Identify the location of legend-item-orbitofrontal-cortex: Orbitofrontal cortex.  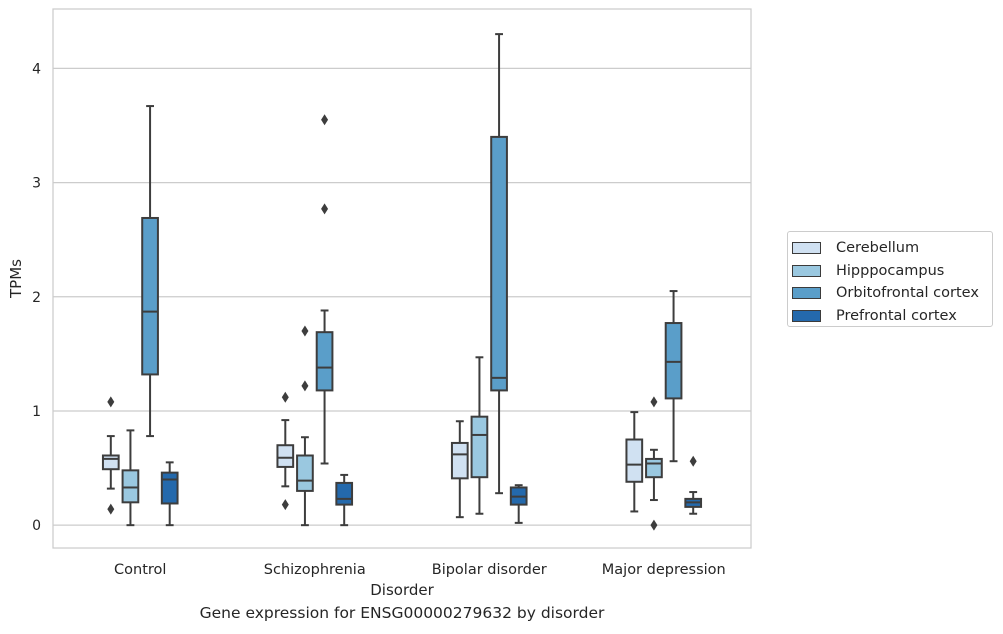
(892, 293).